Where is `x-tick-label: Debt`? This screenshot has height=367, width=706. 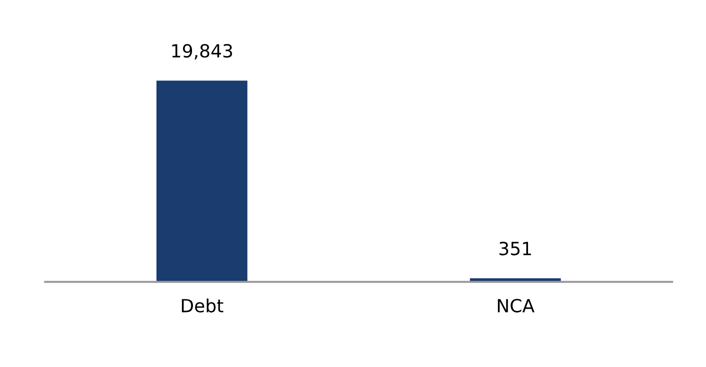
x-tick-label: Debt is located at coordinates (203, 305).